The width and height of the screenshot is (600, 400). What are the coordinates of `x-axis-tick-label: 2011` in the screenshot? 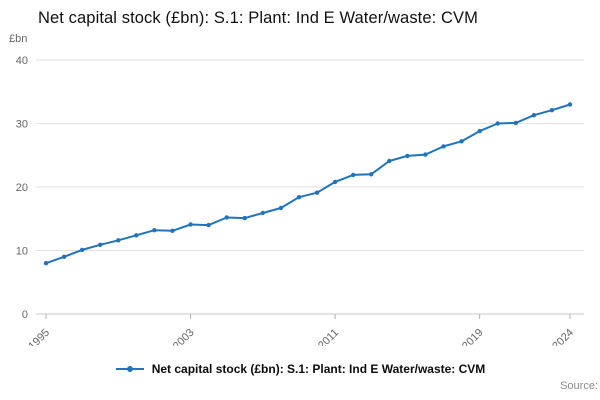 It's located at (328, 336).